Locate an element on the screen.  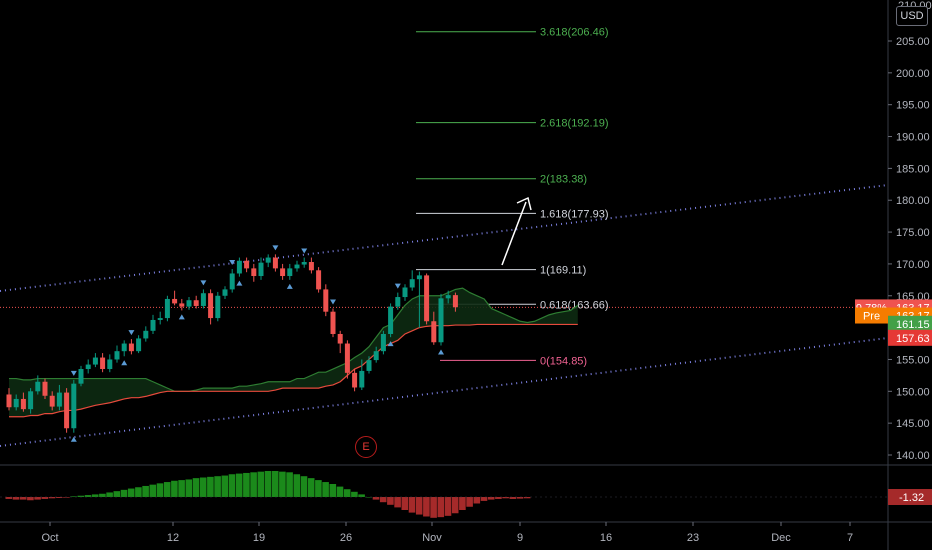
fib-level-label: 1(169.11) is located at coordinates (563, 271).